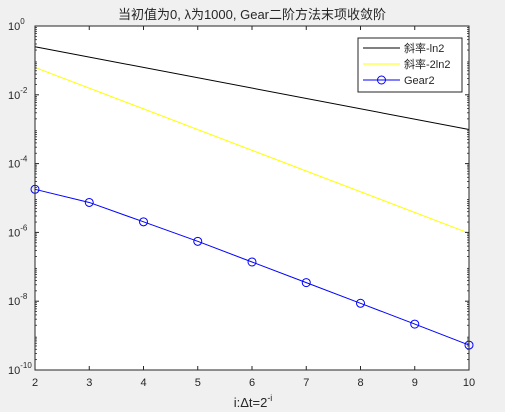 This screenshot has width=505, height=412. Describe the element at coordinates (419, 81) in the screenshot. I see `legend-label-gear2: Gear2` at that location.